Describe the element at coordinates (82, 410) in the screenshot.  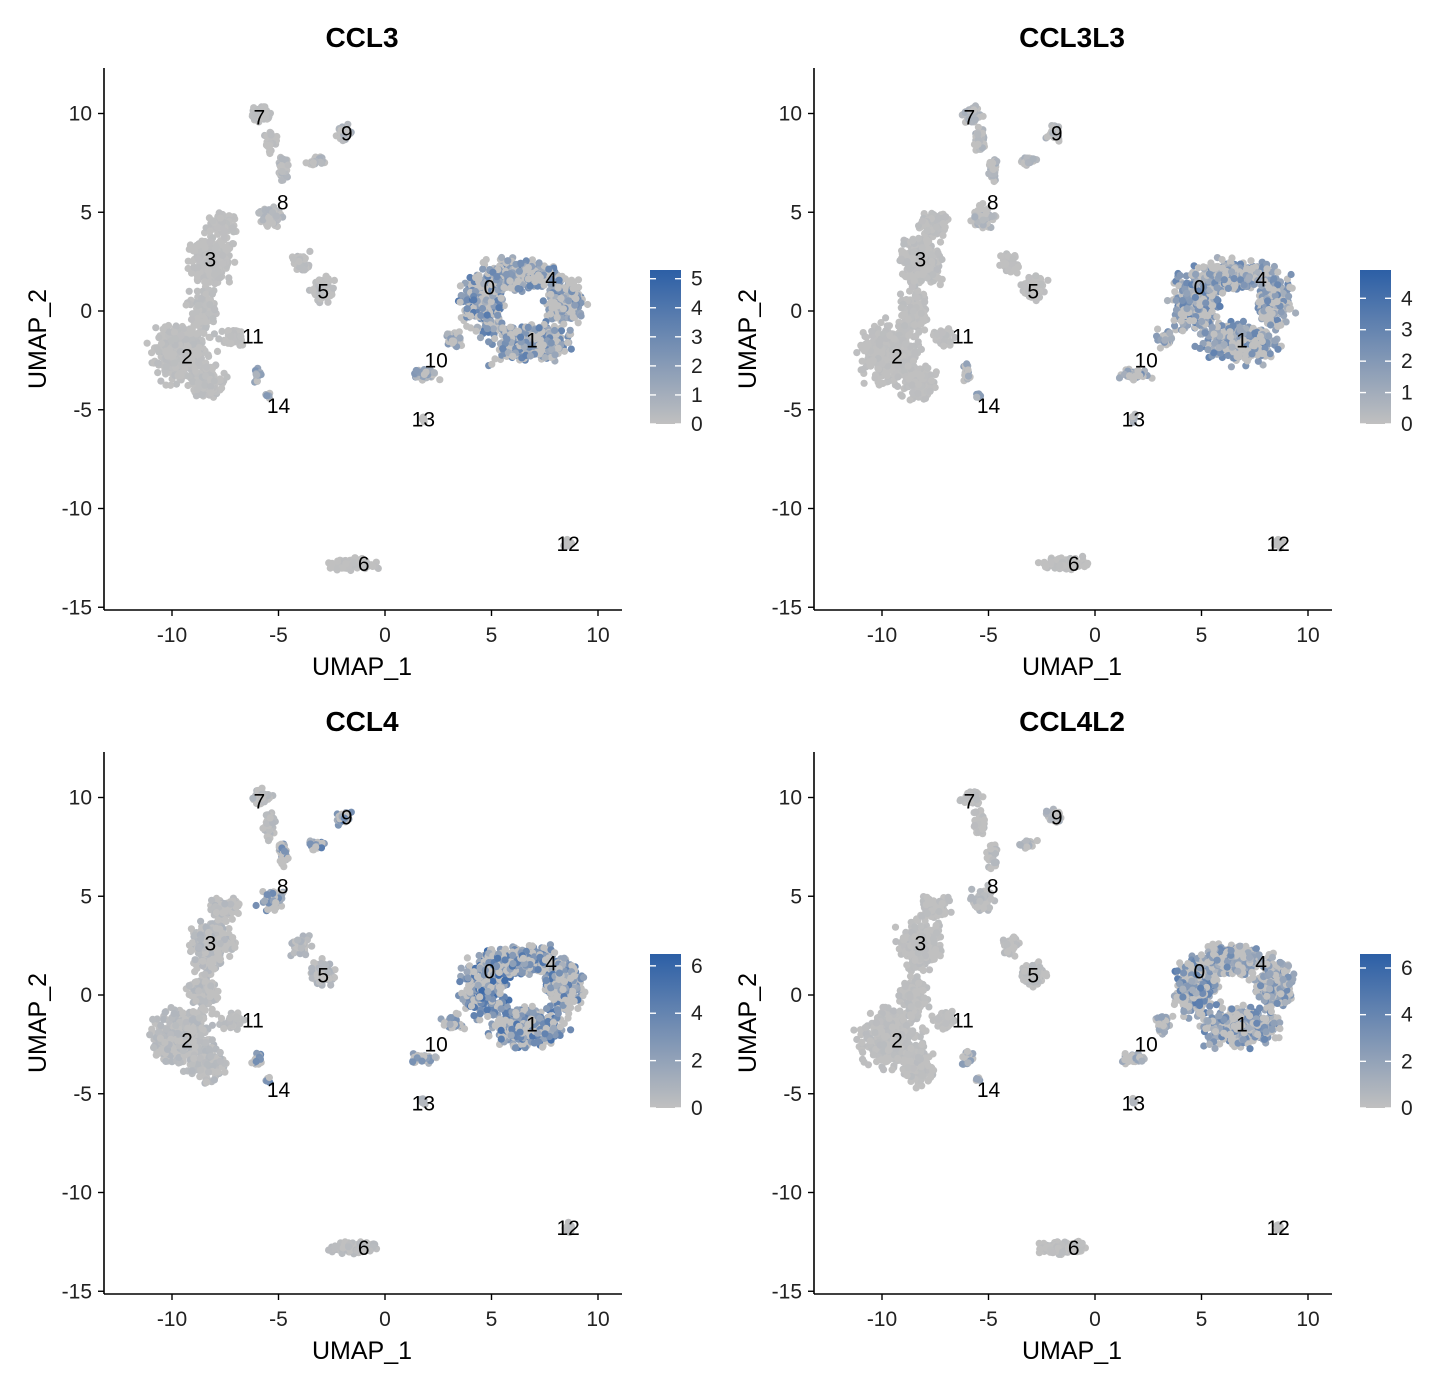
I see `y-tick-label: -5` at that location.